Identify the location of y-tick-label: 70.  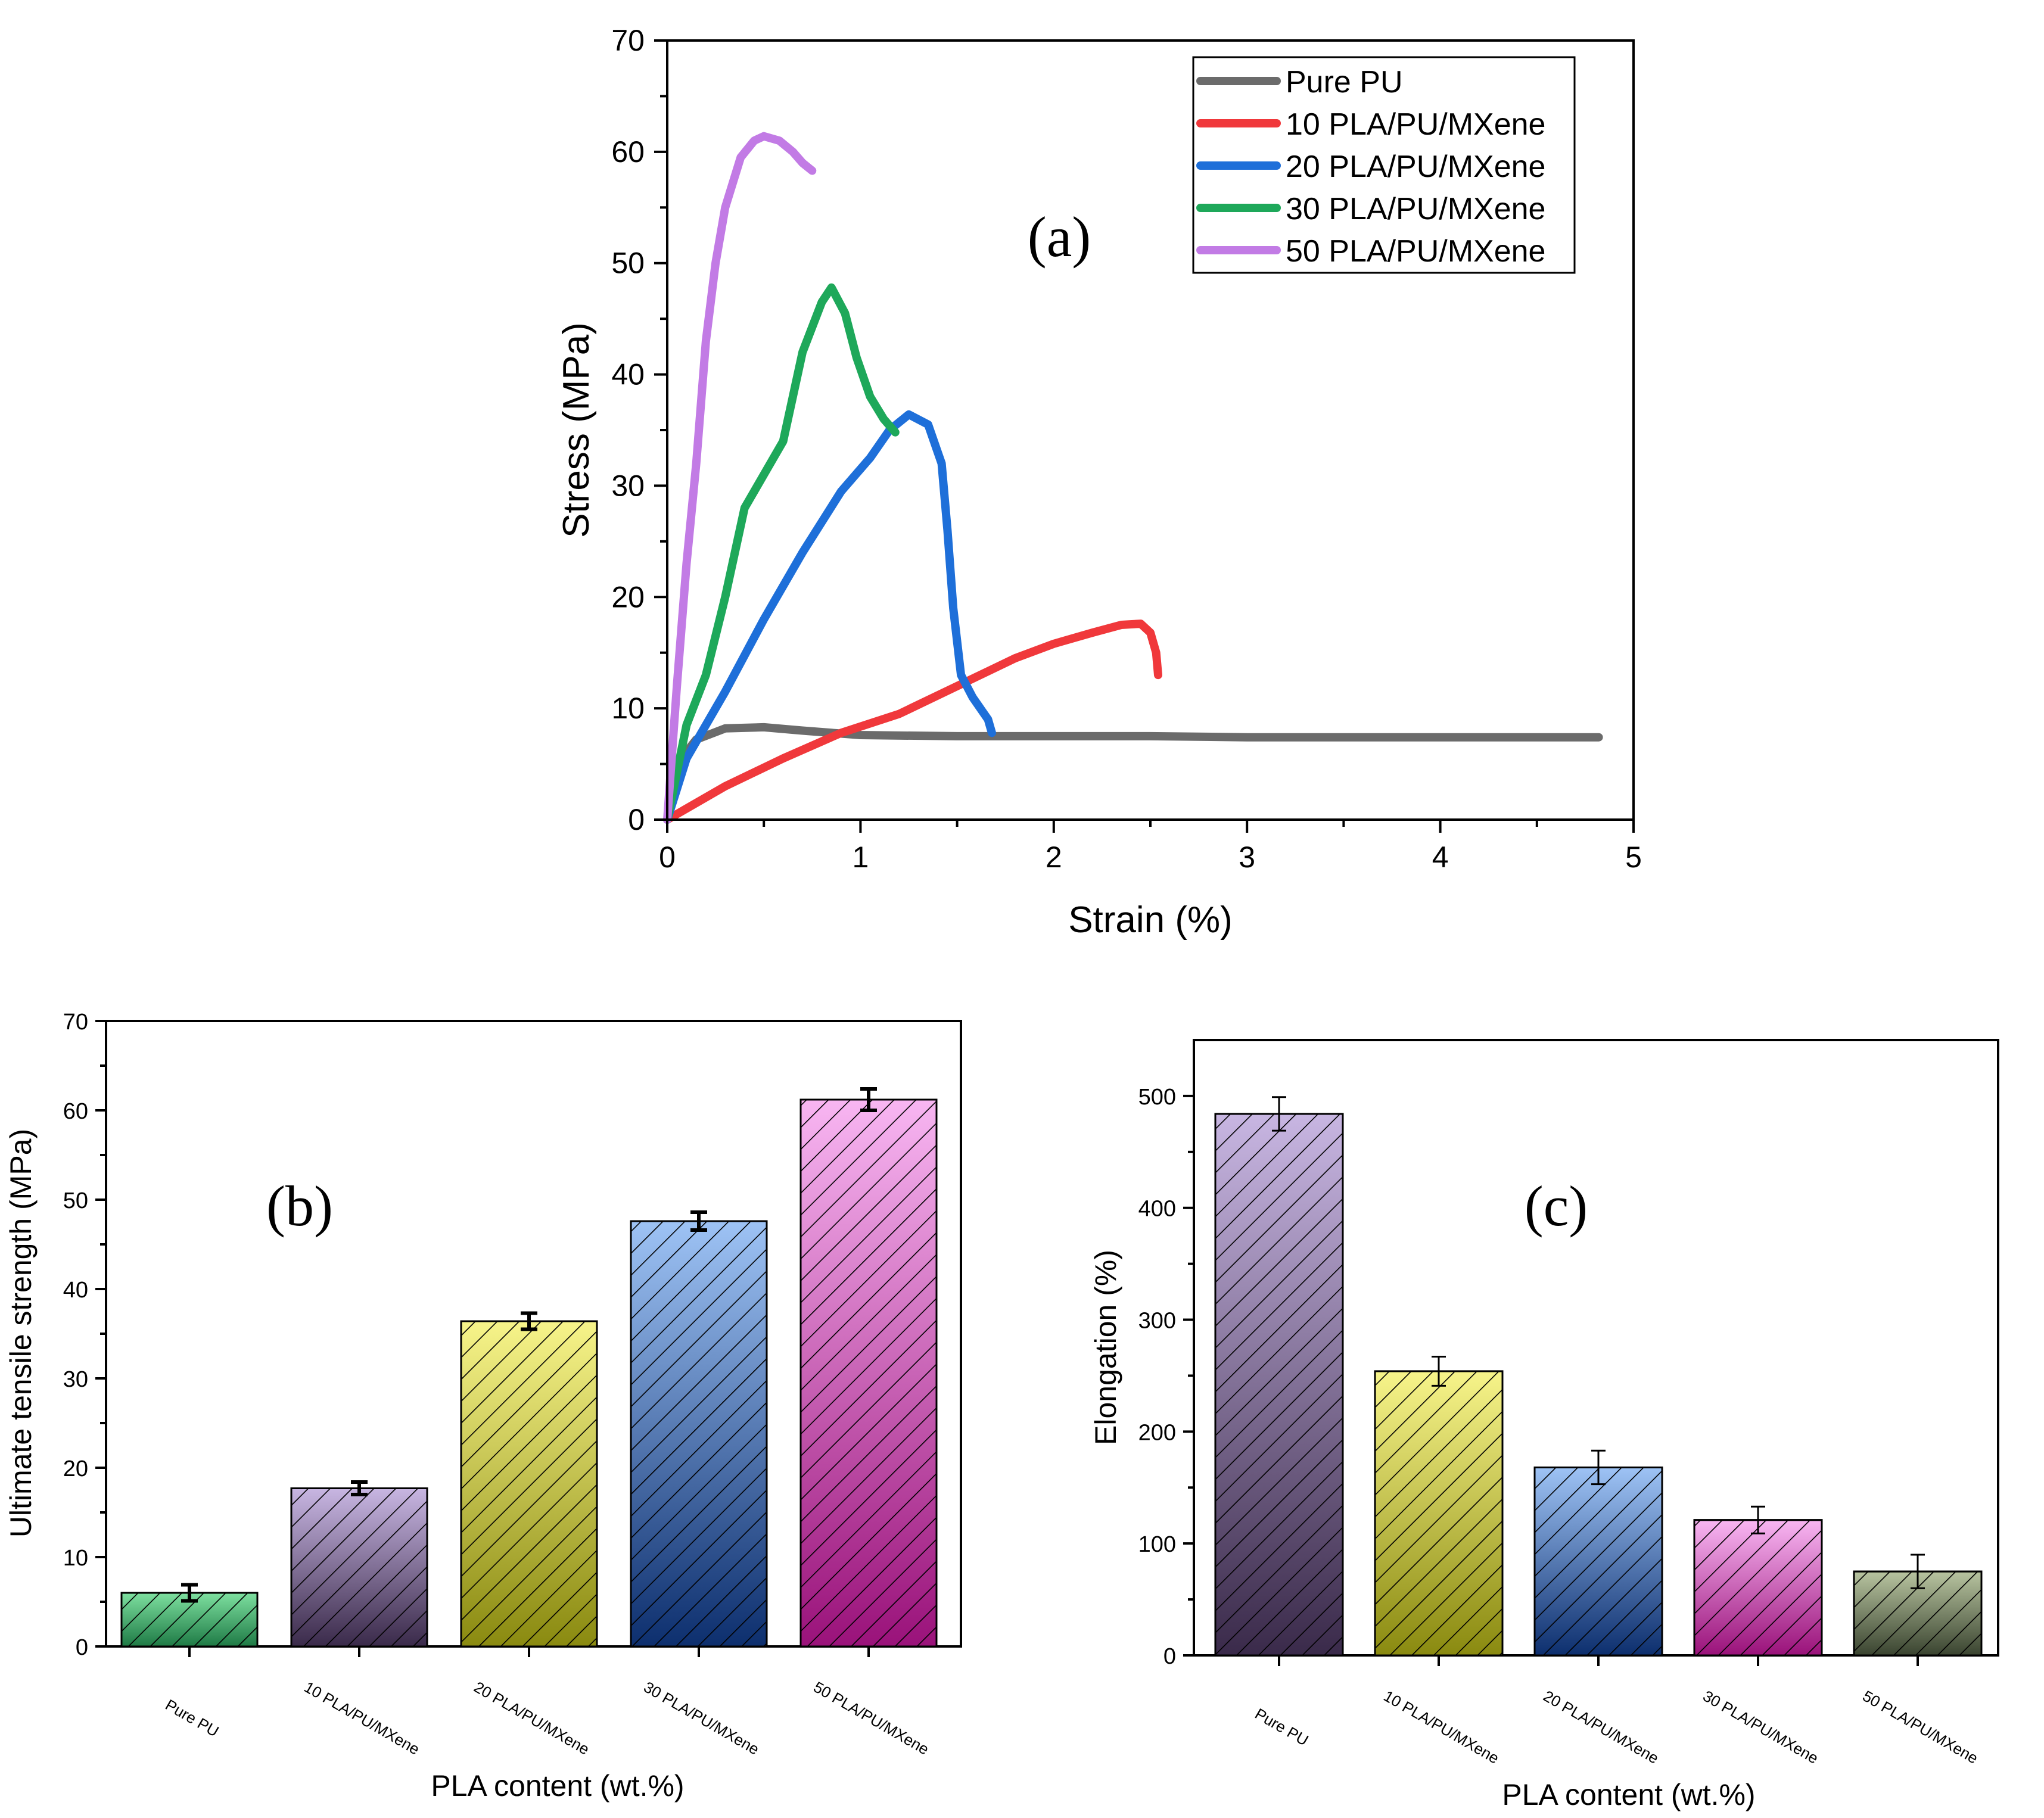
(75, 1022).